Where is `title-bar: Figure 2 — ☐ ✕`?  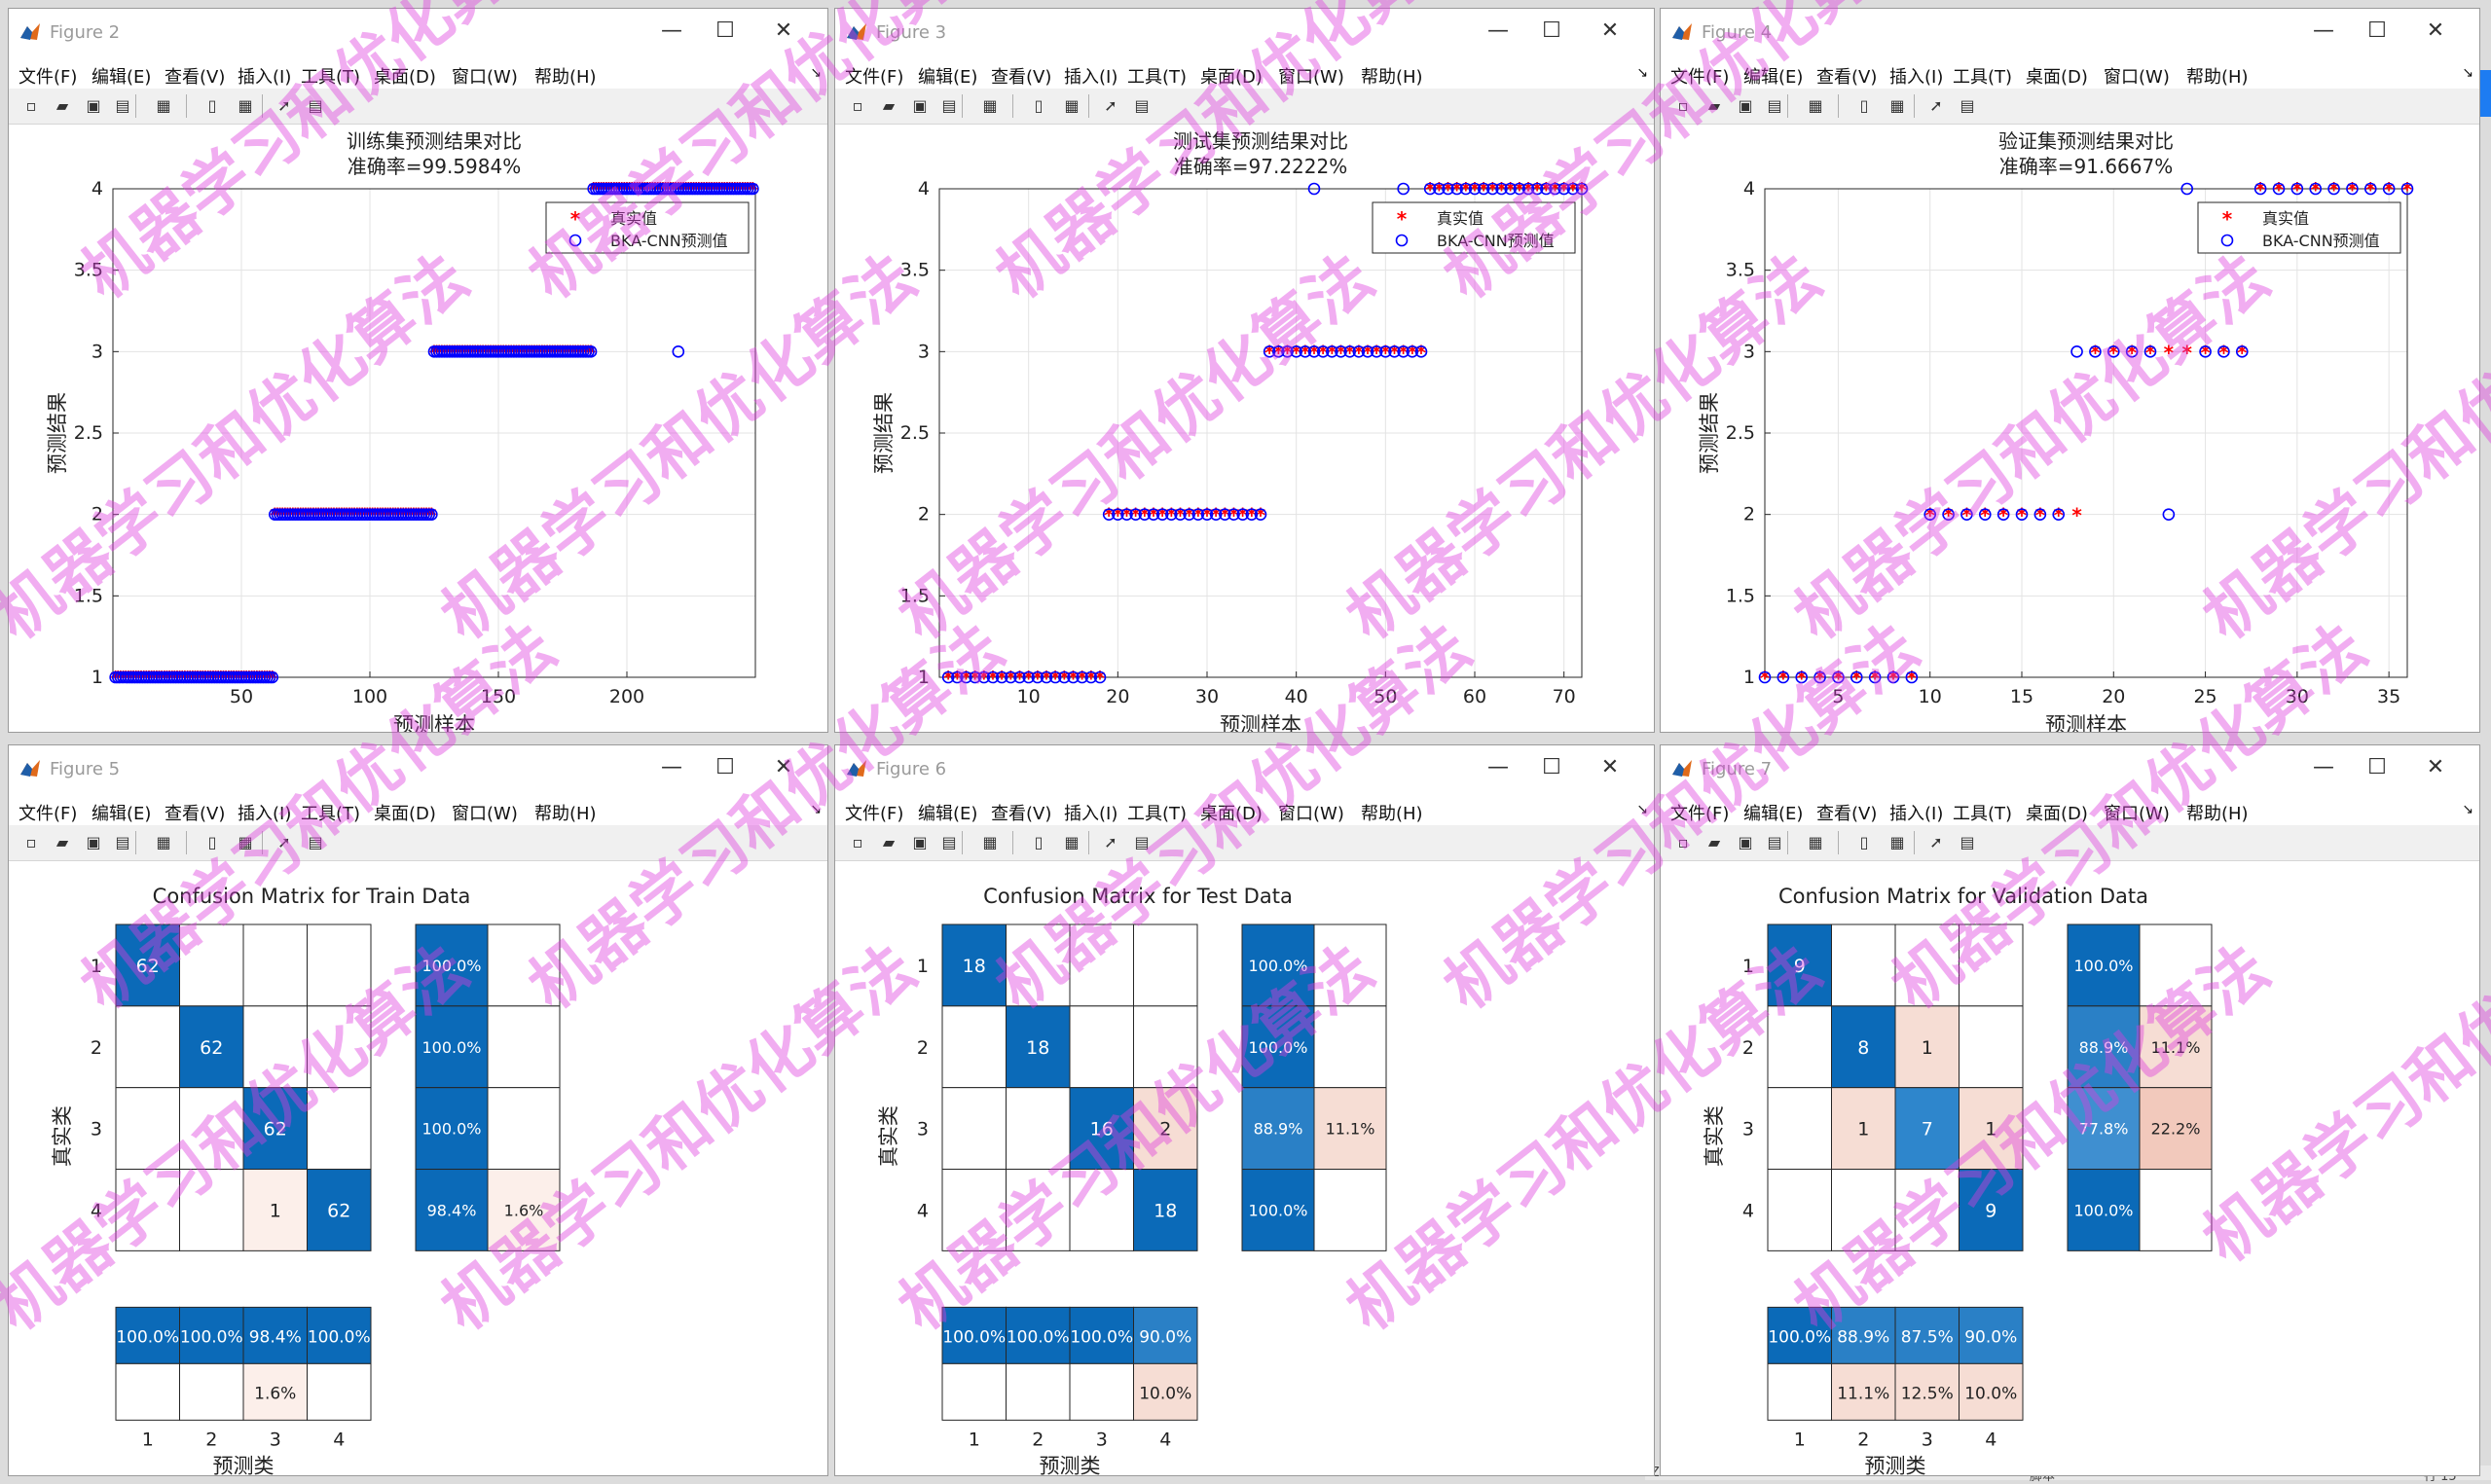 title-bar: Figure 2 — ☐ ✕ is located at coordinates (418, 34).